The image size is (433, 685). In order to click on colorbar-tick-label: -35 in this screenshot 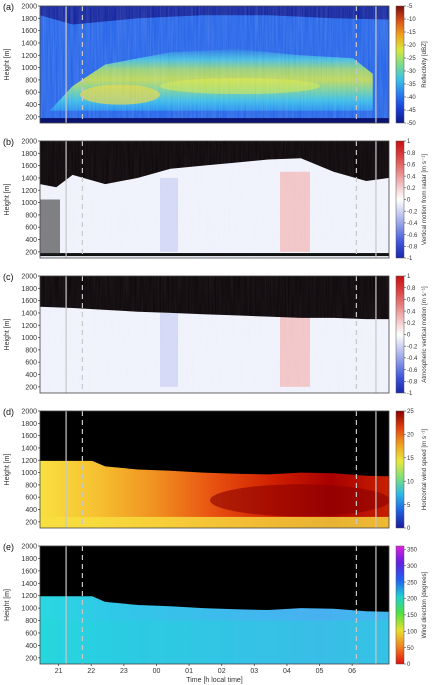, I will do `click(411, 85)`.